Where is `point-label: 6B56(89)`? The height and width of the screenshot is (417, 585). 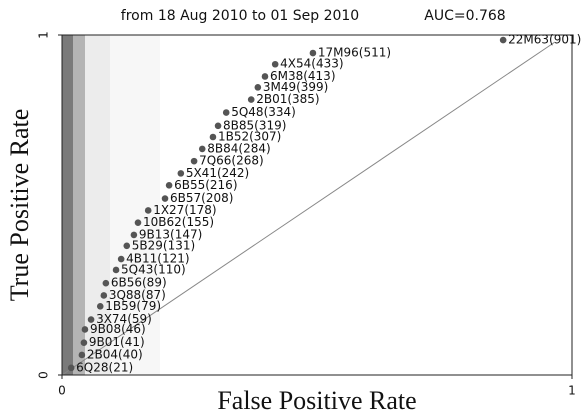 point-label: 6B56(89) is located at coordinates (139, 283).